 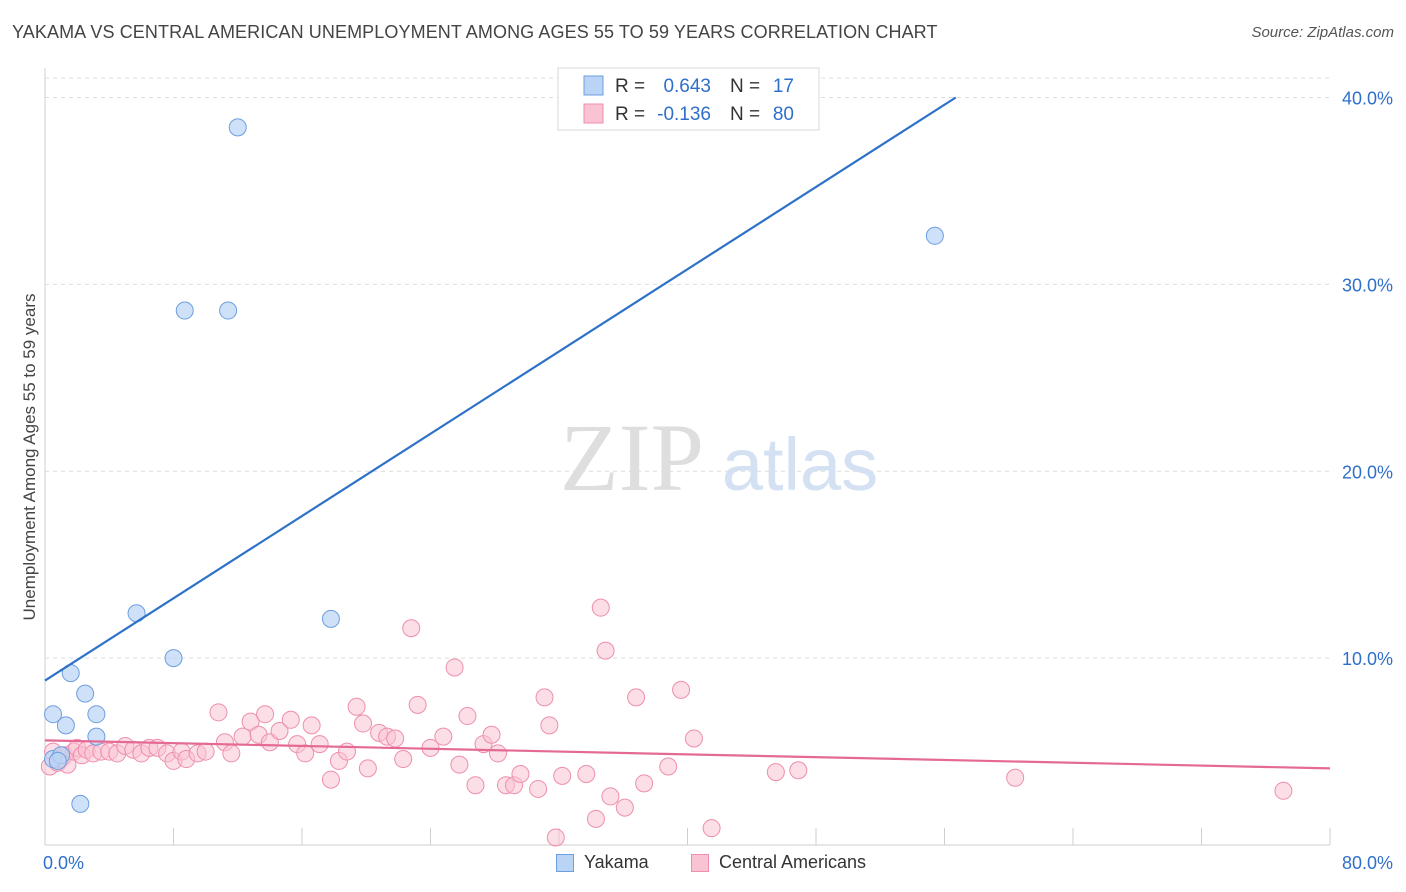 I want to click on y-tick-label-1: 20.0%, so click(x=1367, y=472).